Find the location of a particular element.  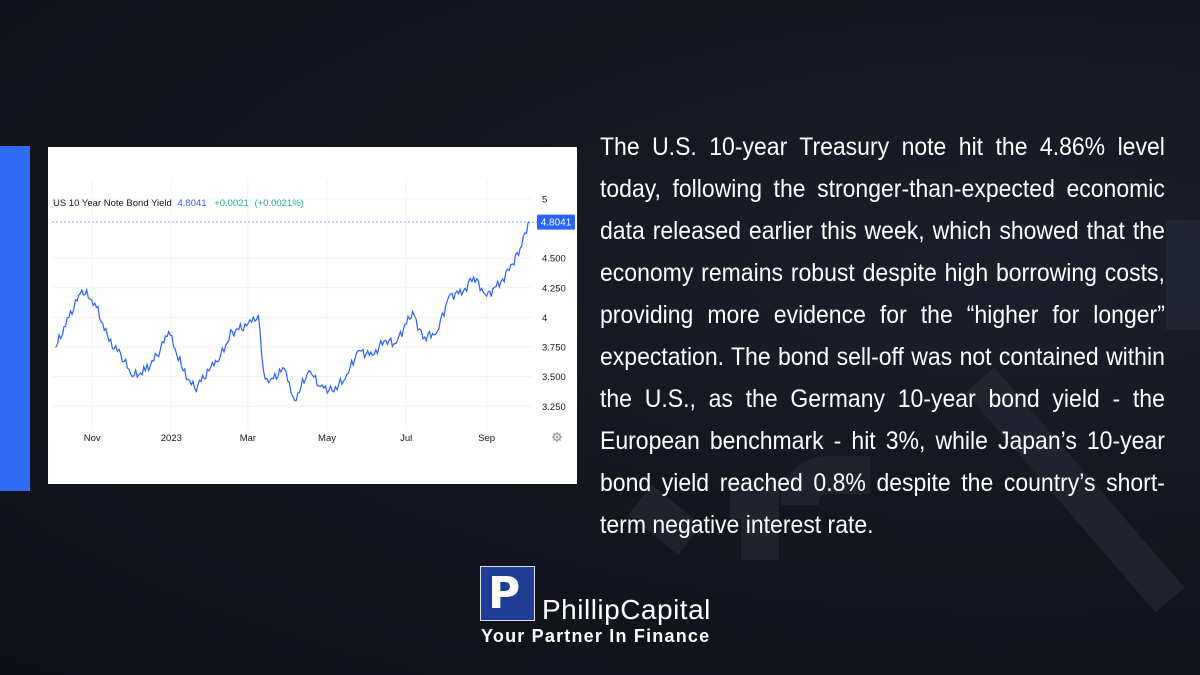

legend-change-pct: (+0.0021%) is located at coordinates (278, 203).